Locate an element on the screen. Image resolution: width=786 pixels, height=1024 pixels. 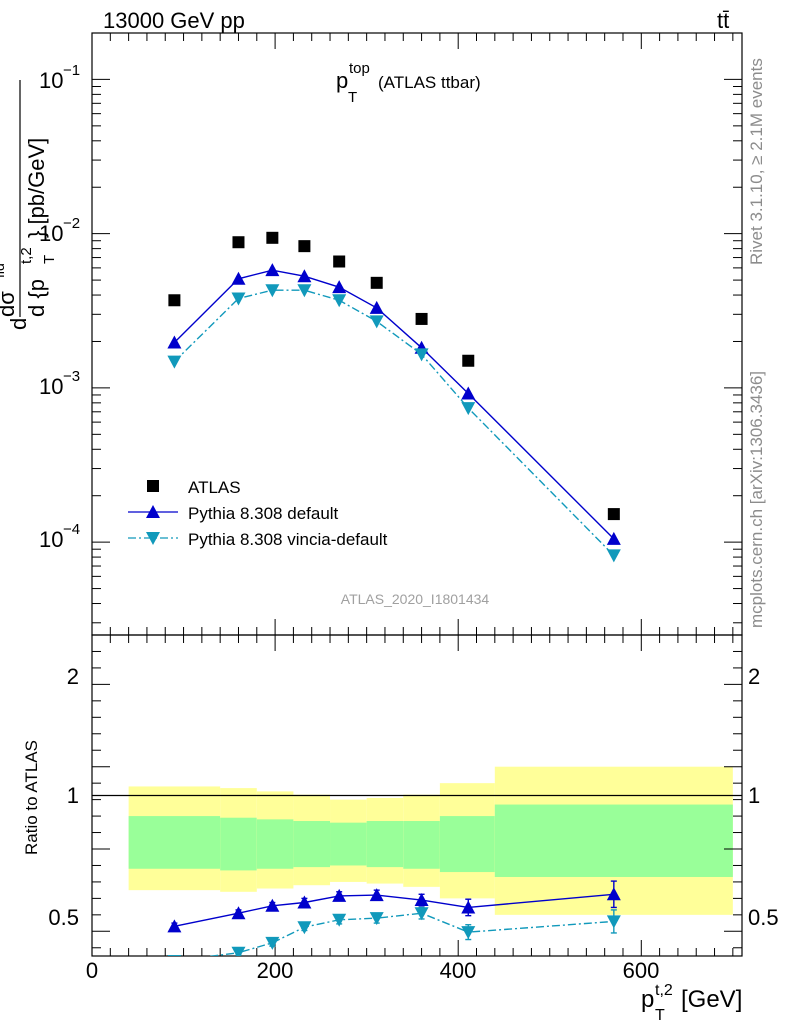
process-label: 13000 GeV pp is located at coordinates (174, 20).